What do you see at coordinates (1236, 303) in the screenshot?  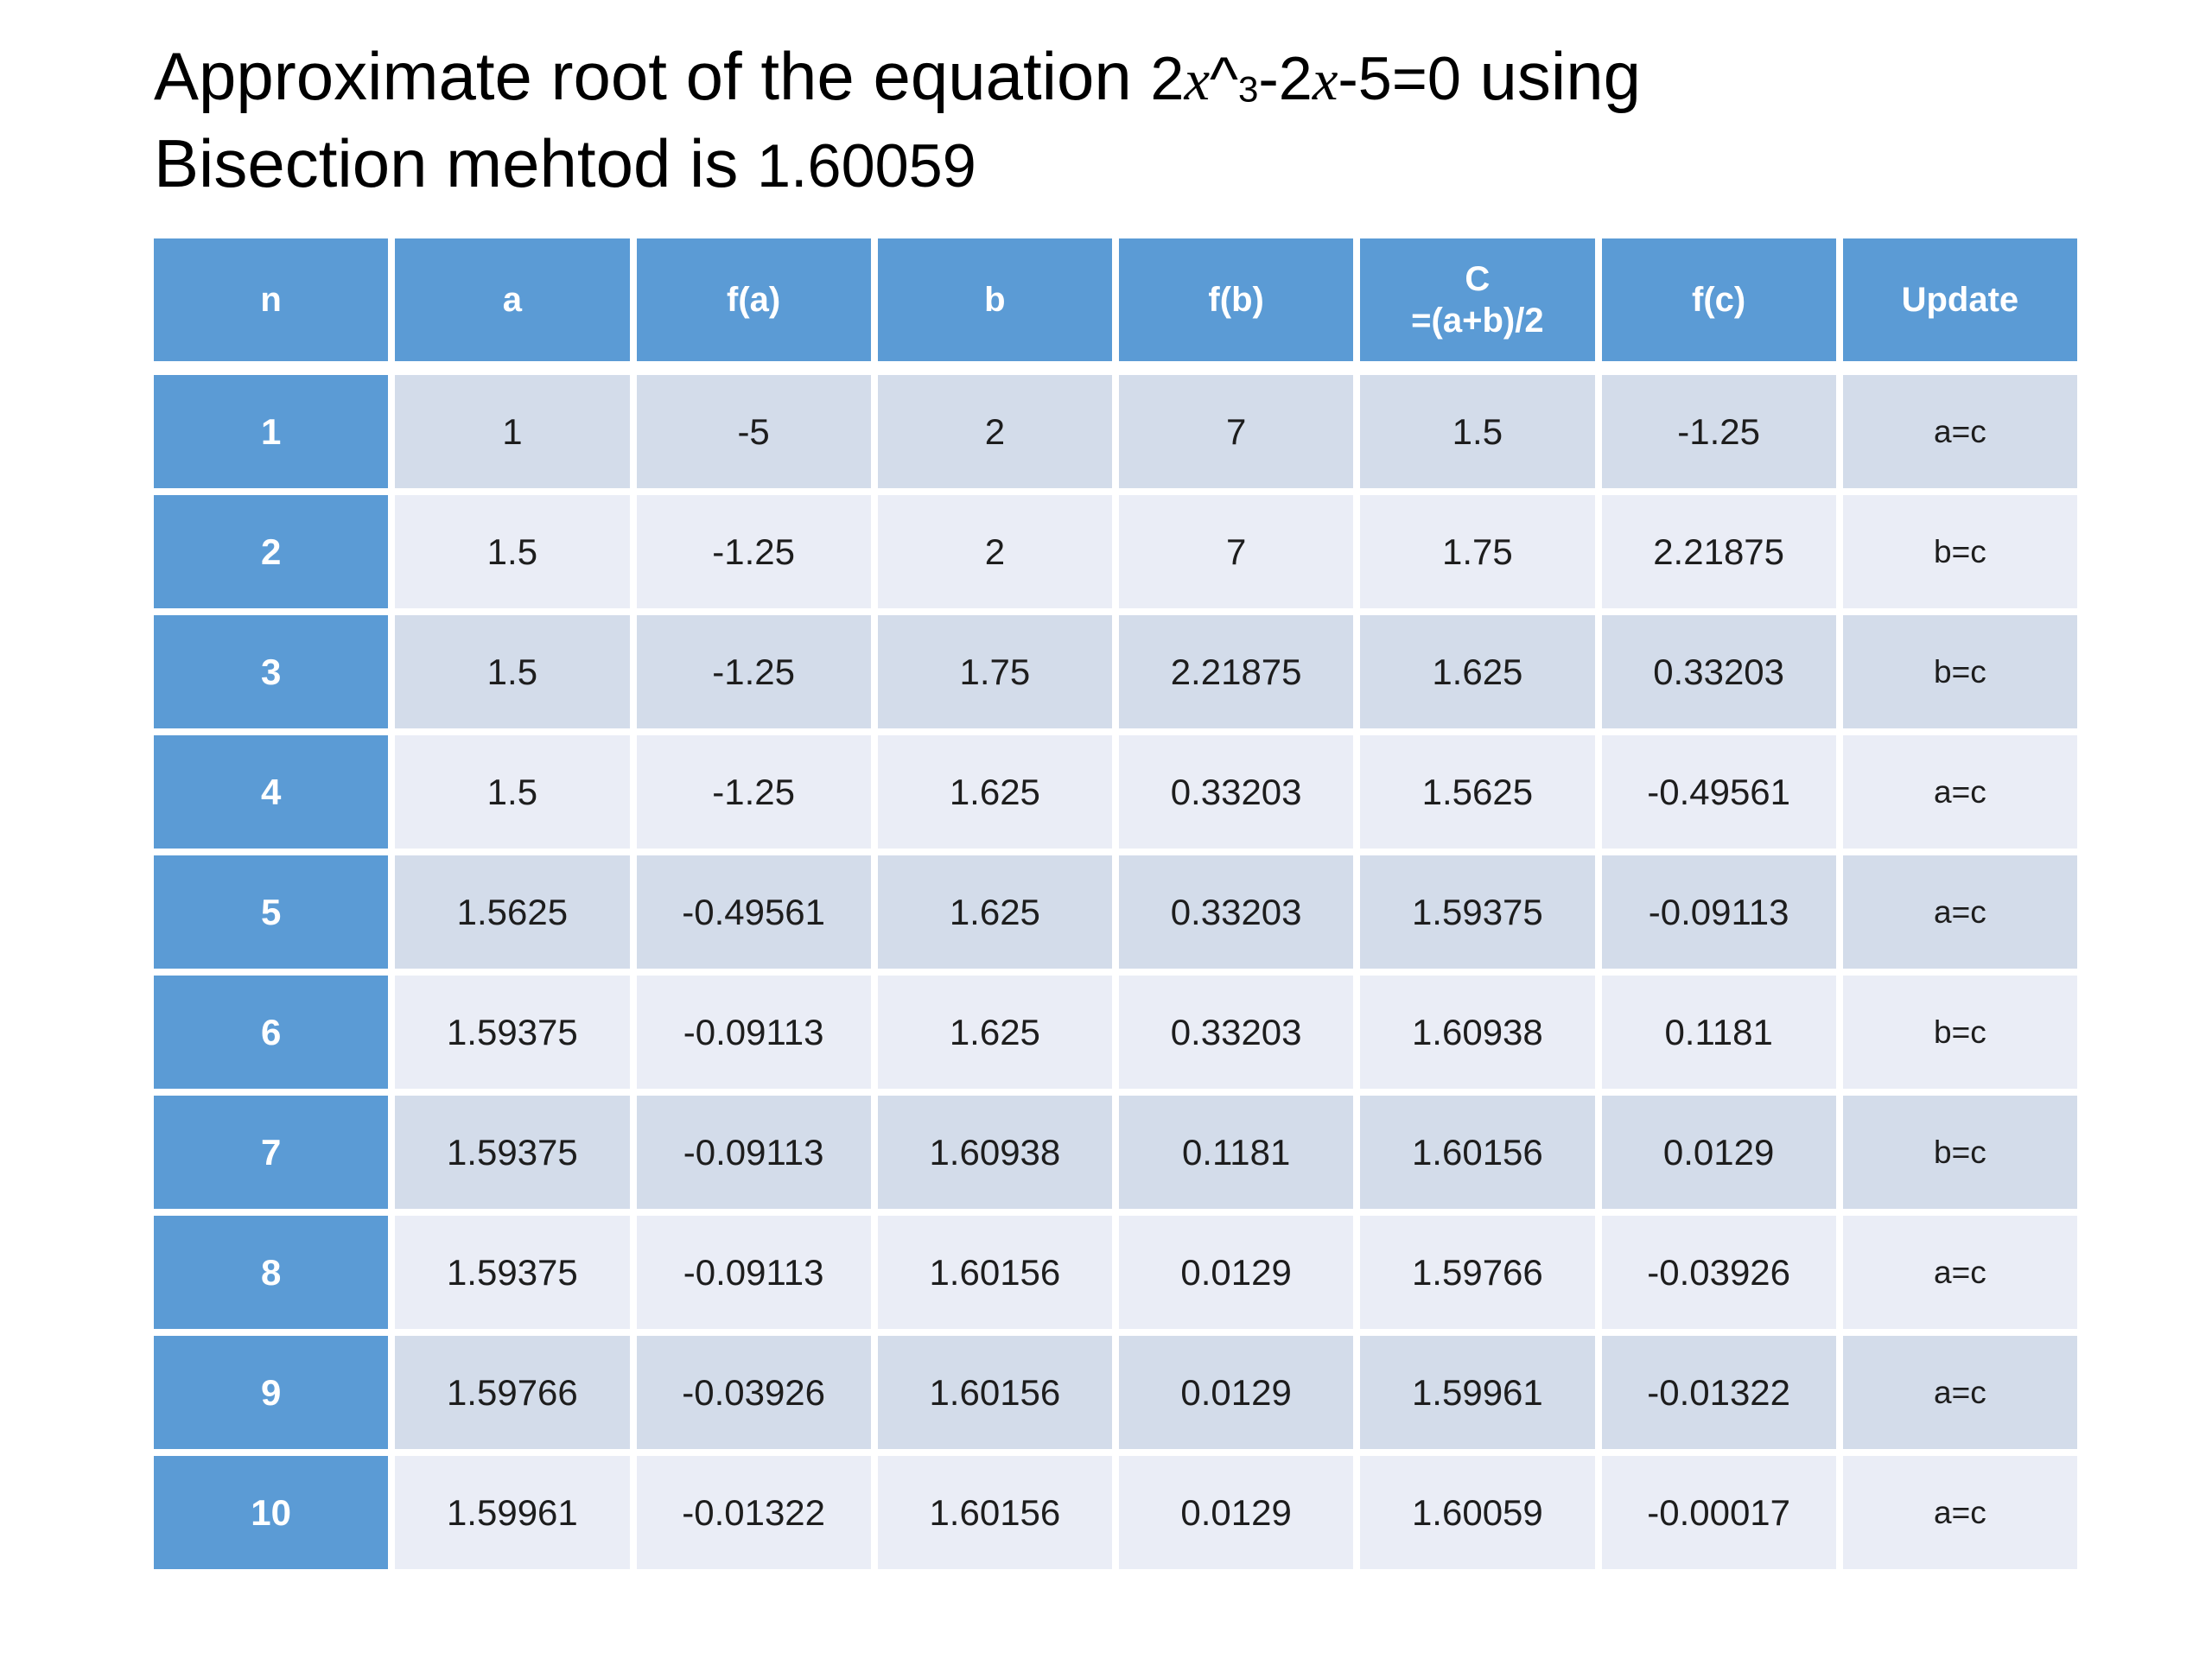 I see `header-cell-fb: f(b)` at bounding box center [1236, 303].